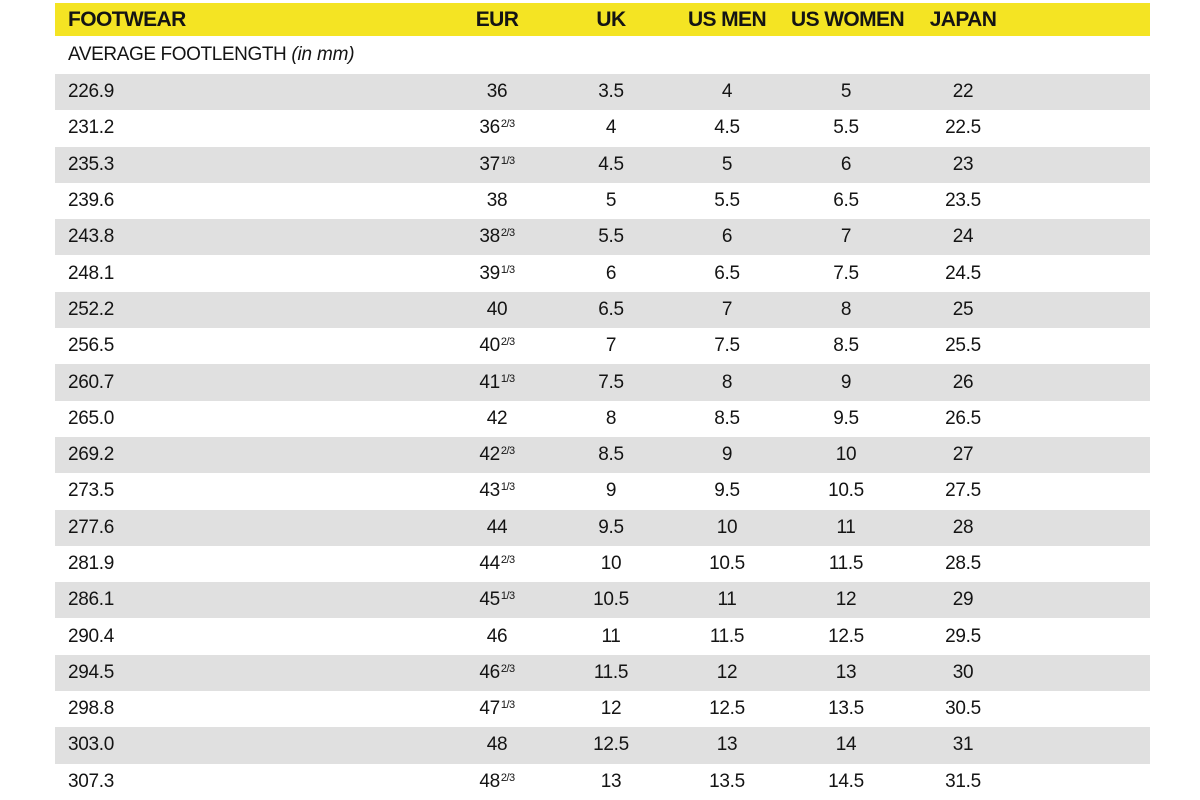 The height and width of the screenshot is (800, 1200). Describe the element at coordinates (497, 237) in the screenshot. I see `cell-eur: 382/3` at that location.